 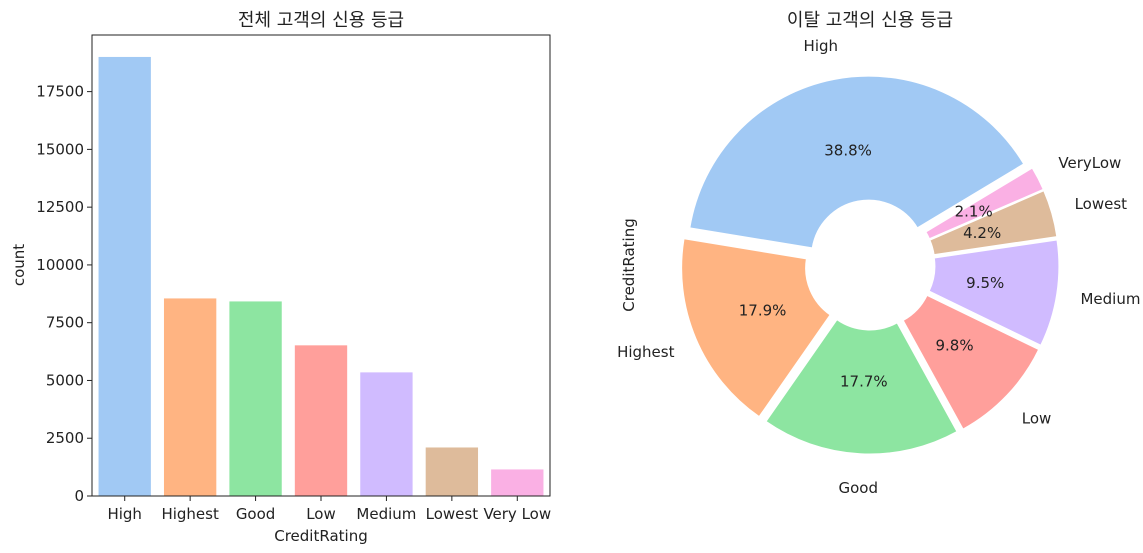 I want to click on bar-very-low, so click(x=517, y=482).